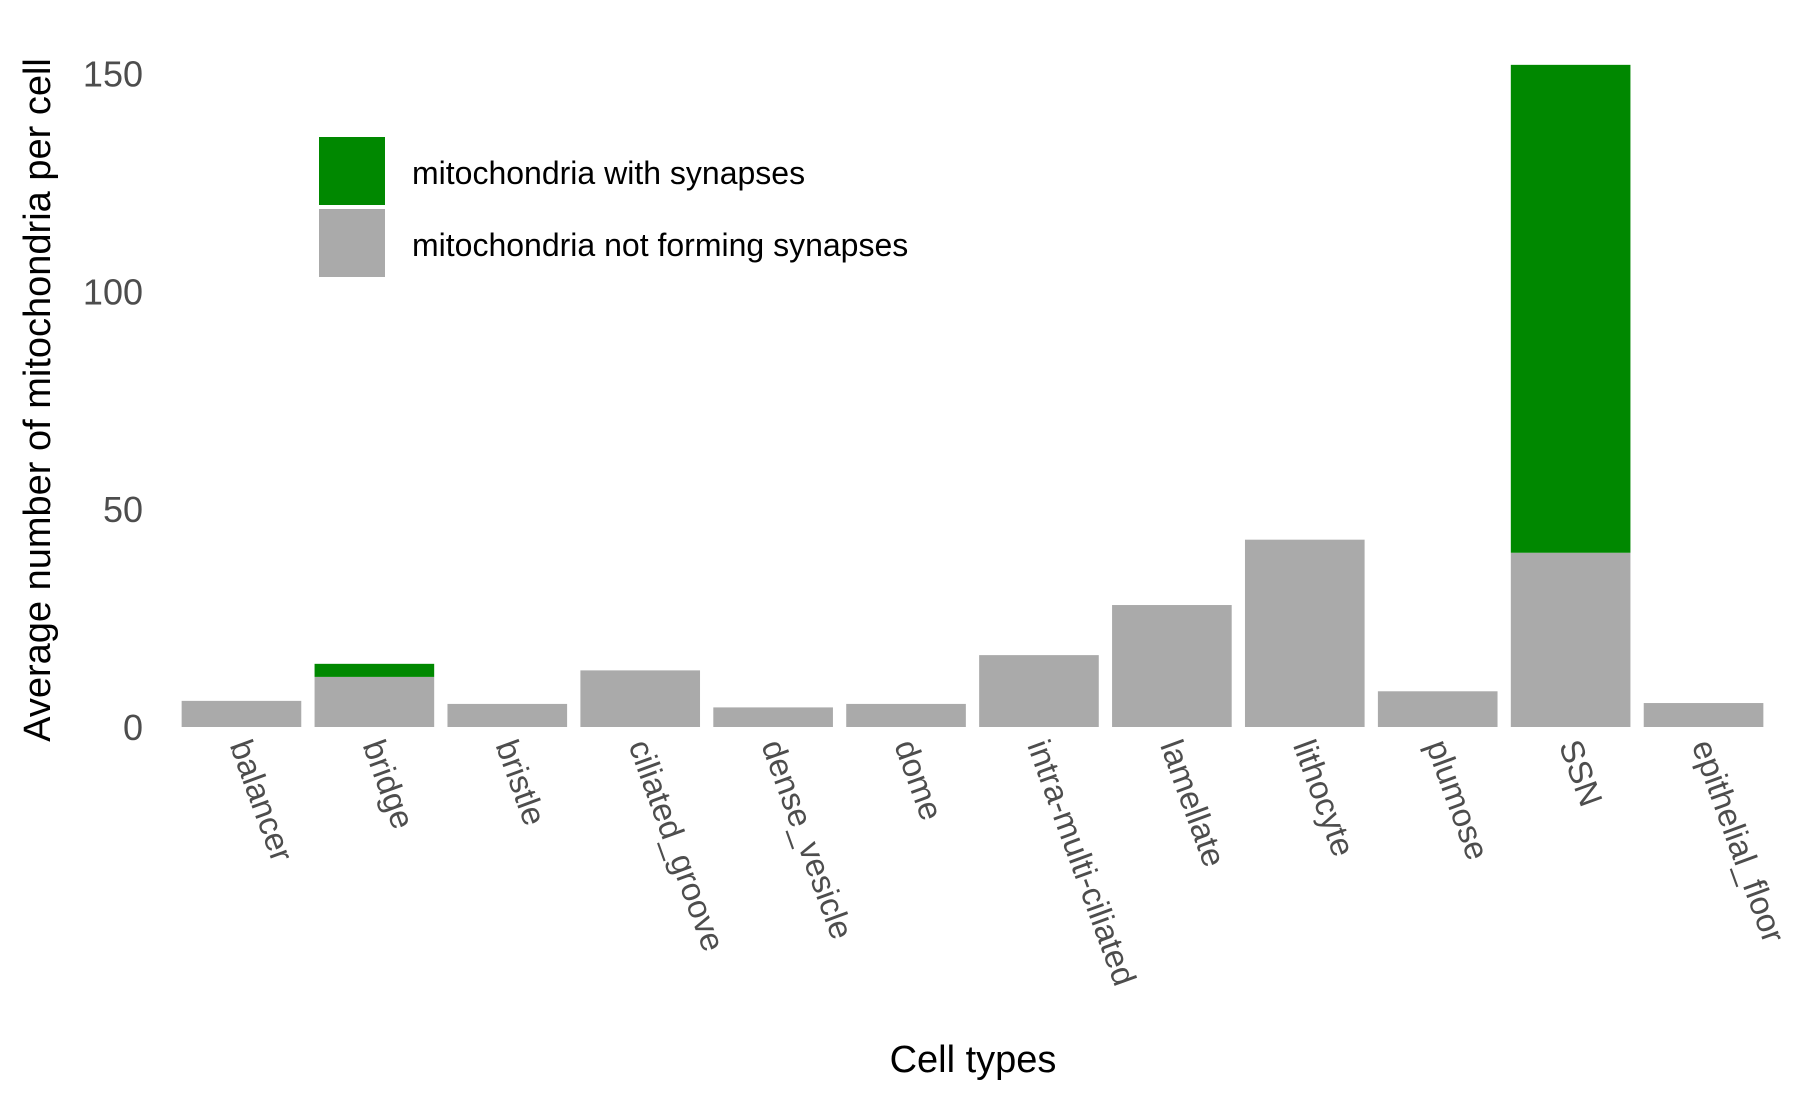 This screenshot has width=1800, height=1100. What do you see at coordinates (123, 509) in the screenshot?
I see `y-tick-label: 50` at bounding box center [123, 509].